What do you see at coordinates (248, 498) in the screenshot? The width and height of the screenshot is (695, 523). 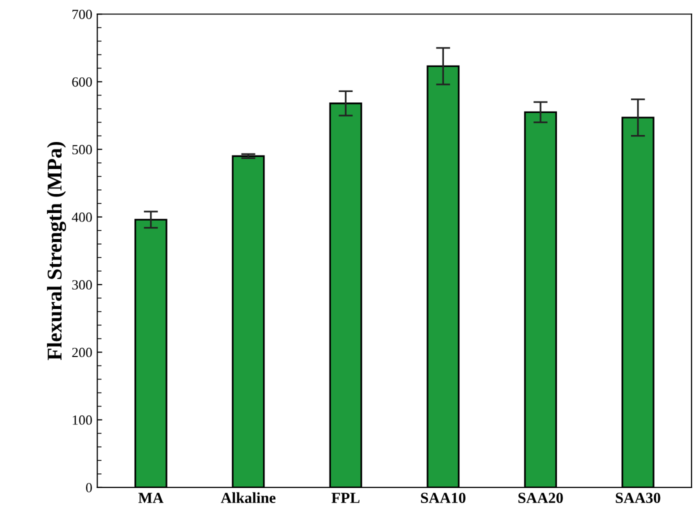 I see `x-tick-label: Alkaline` at bounding box center [248, 498].